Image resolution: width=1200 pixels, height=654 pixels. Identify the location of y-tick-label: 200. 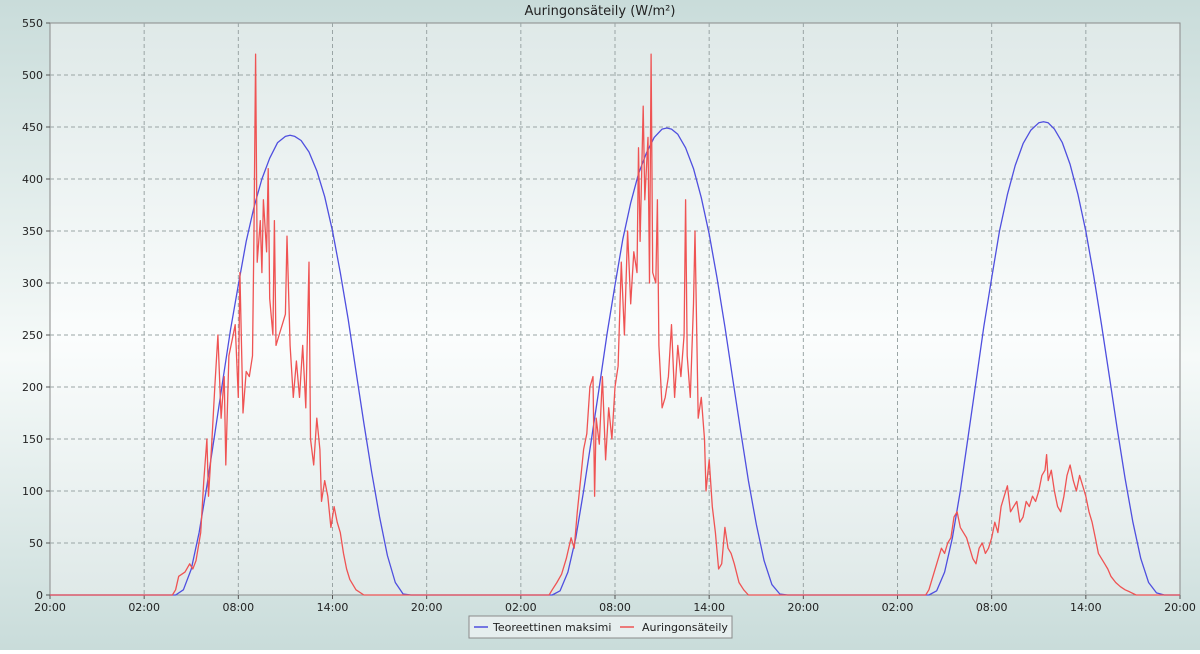
(32, 387).